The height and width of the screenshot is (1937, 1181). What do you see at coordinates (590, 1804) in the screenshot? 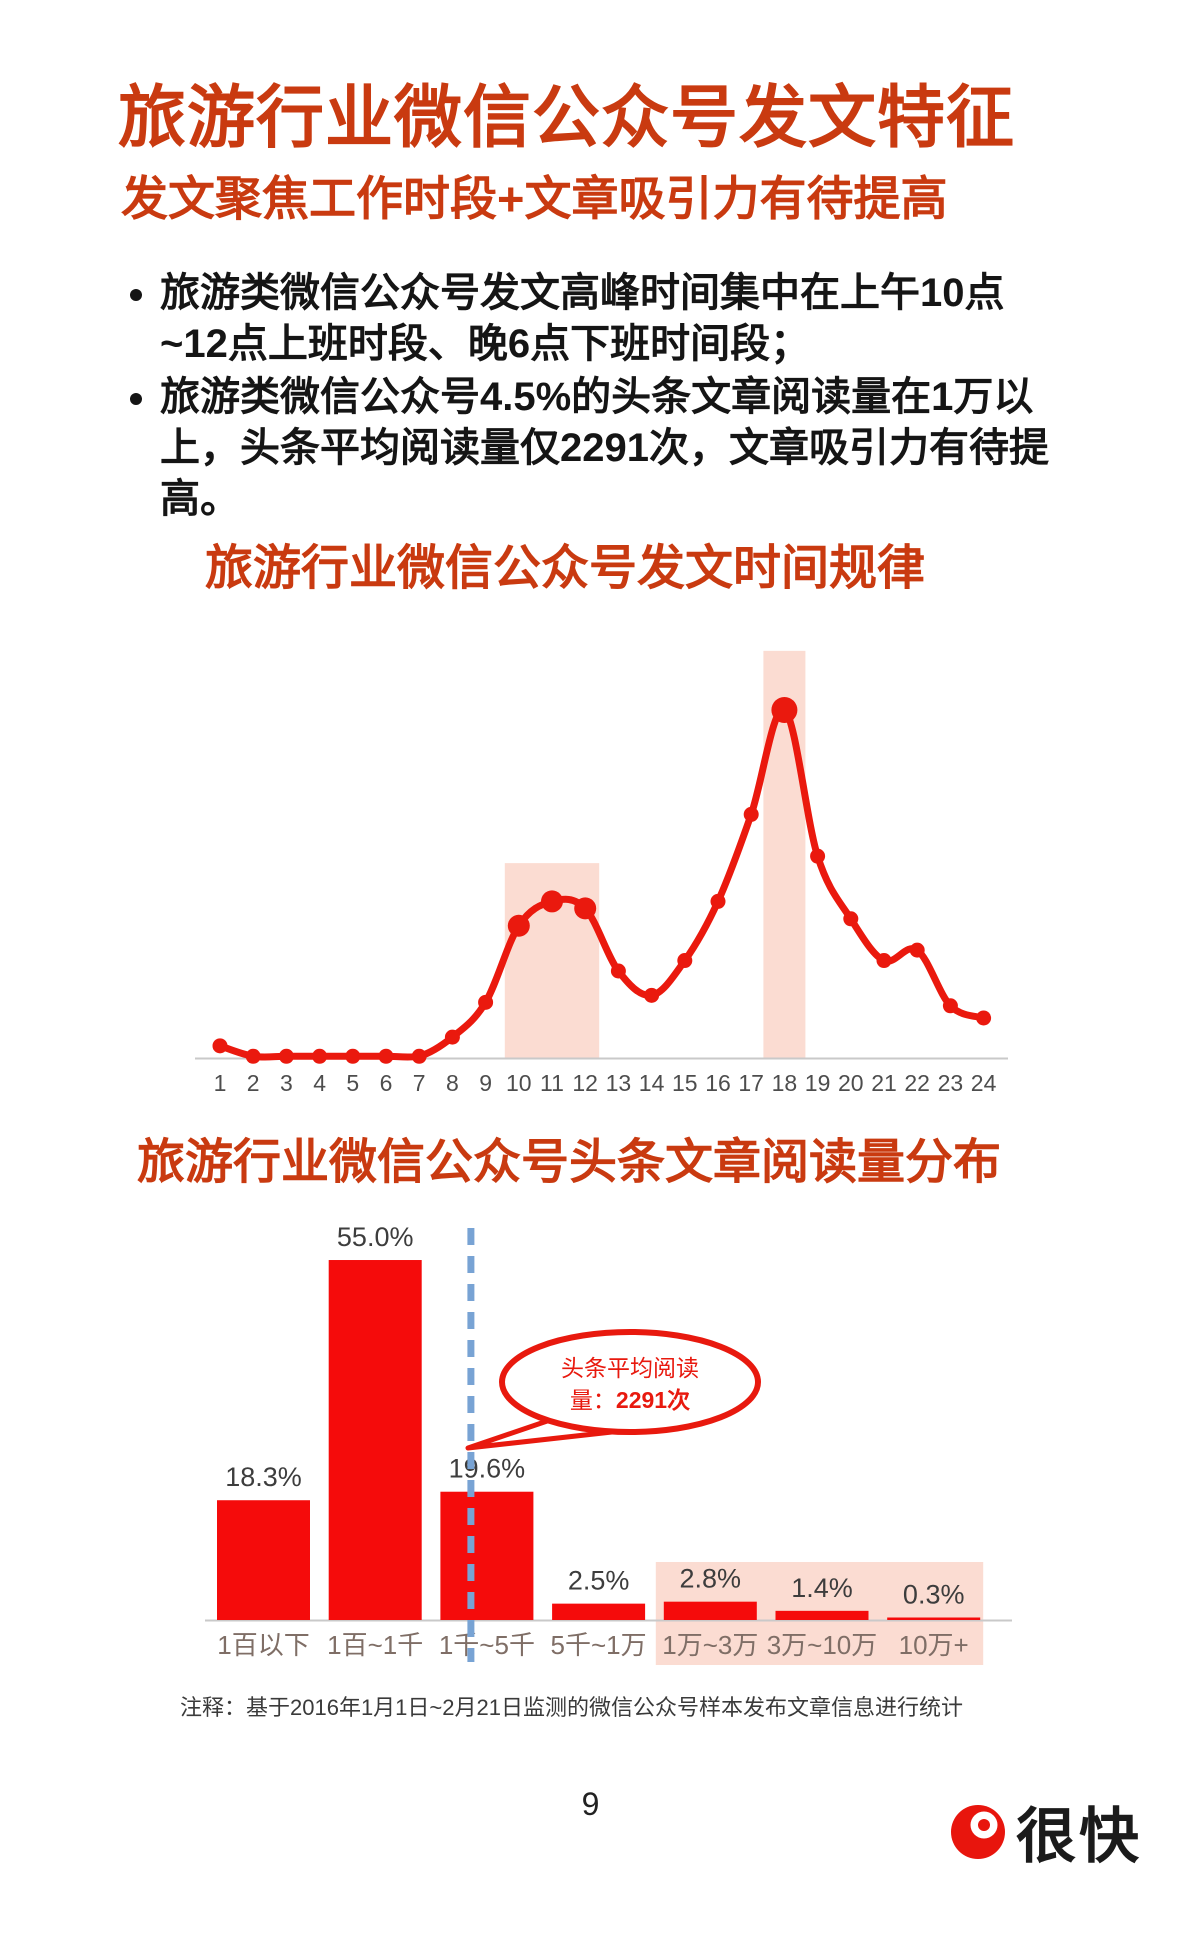
I see `page-number: 9` at bounding box center [590, 1804].